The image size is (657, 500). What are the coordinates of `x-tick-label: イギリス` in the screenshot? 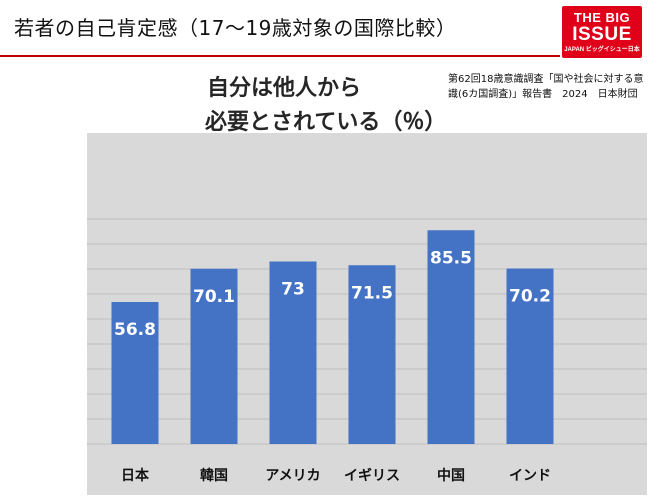 It's located at (372, 475).